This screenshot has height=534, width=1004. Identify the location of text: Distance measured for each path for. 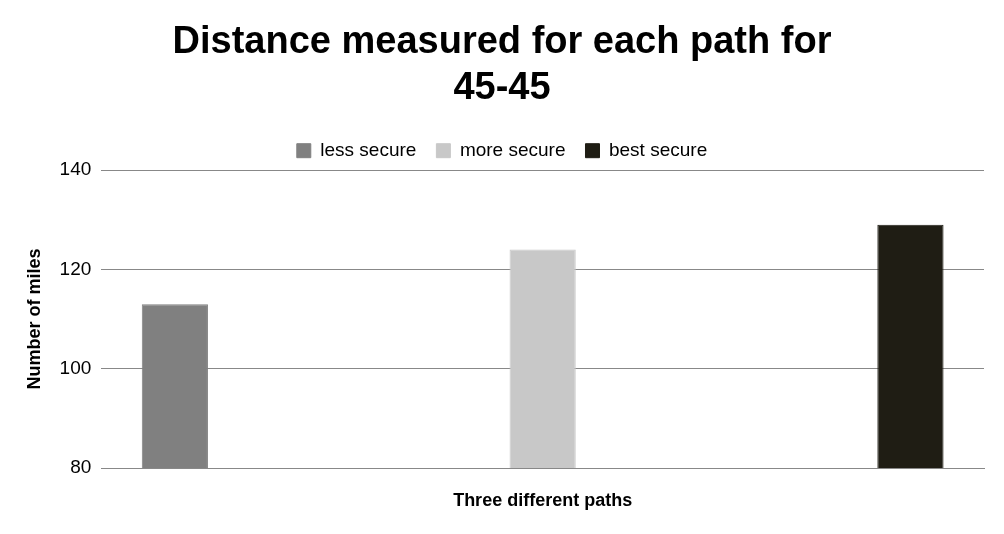
(502, 40).